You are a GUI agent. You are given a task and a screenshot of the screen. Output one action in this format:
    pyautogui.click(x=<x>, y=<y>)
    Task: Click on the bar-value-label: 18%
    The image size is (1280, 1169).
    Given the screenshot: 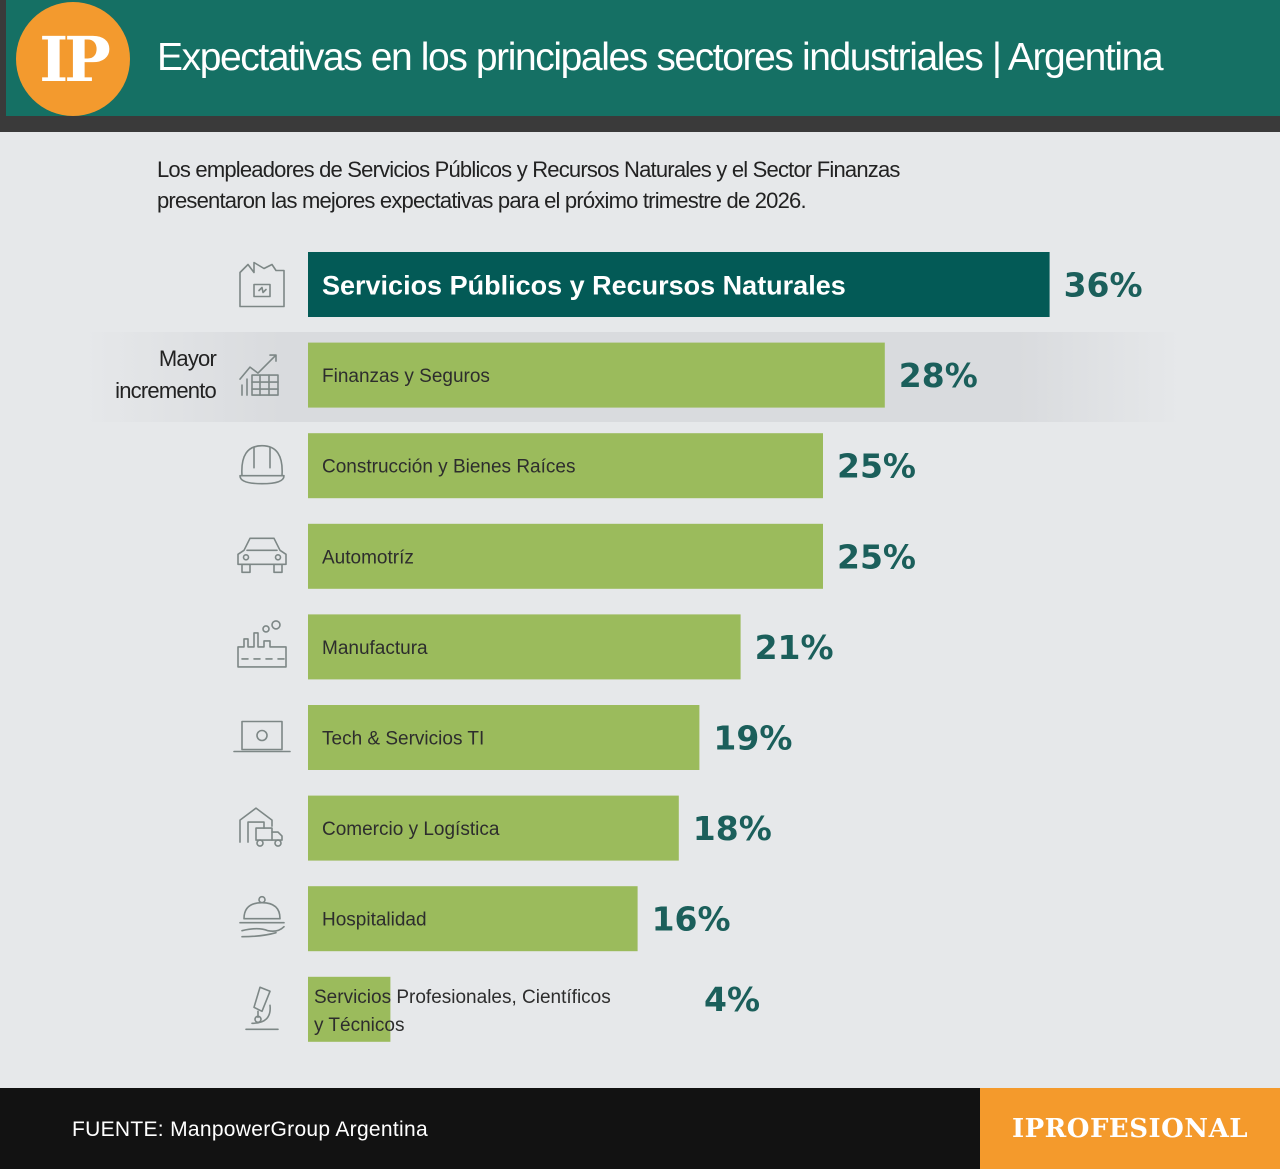 What is the action you would take?
    pyautogui.click(x=732, y=828)
    